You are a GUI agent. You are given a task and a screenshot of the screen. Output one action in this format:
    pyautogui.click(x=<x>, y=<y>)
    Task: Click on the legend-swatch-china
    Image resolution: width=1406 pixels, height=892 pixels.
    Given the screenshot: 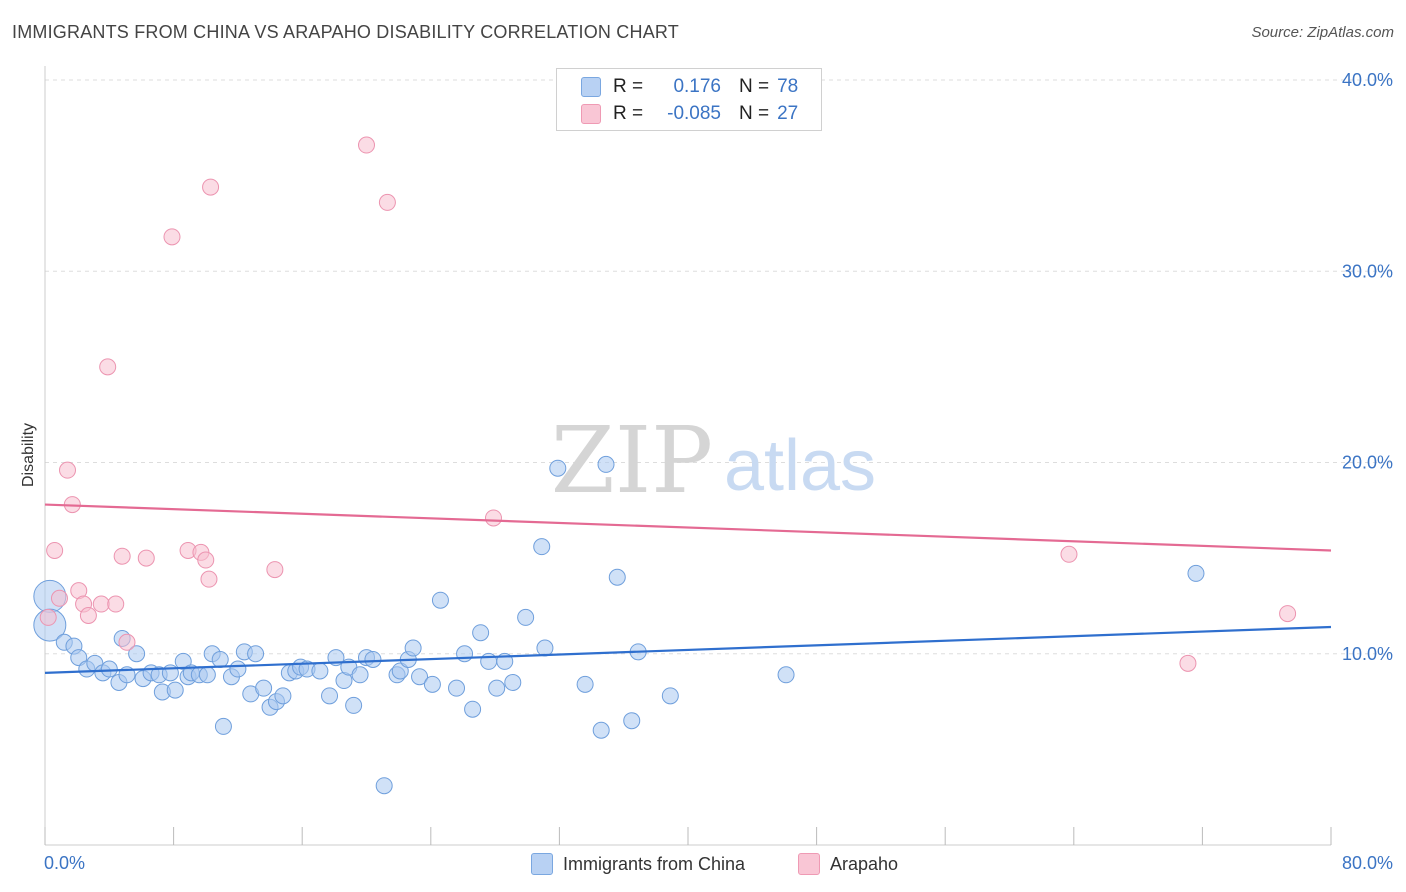 What is the action you would take?
    pyautogui.click(x=591, y=87)
    